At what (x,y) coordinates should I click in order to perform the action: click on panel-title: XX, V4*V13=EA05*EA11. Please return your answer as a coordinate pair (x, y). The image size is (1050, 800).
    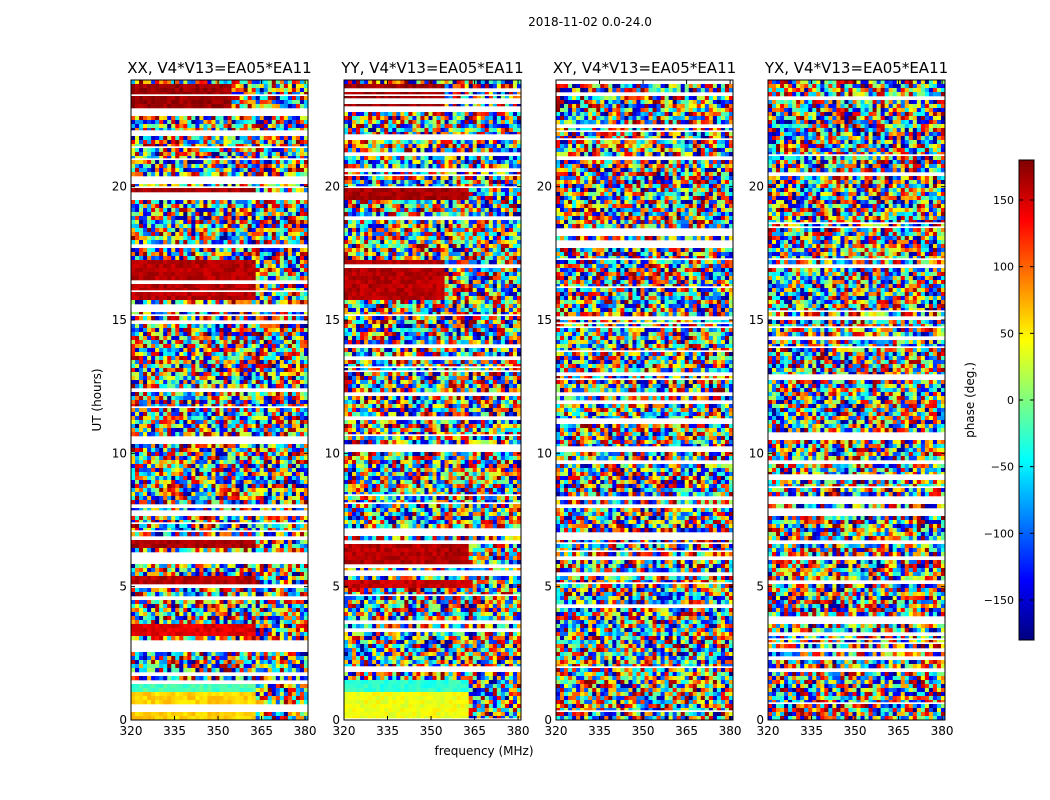
    Looking at the image, I should click on (219, 68).